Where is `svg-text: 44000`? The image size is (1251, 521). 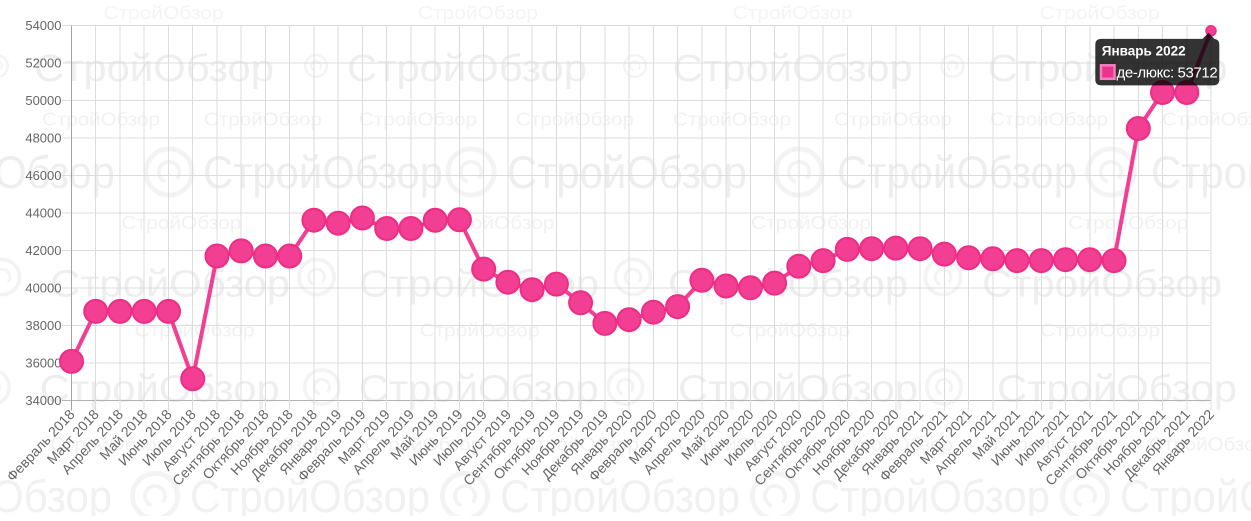
svg-text: 44000 is located at coordinates (43, 212).